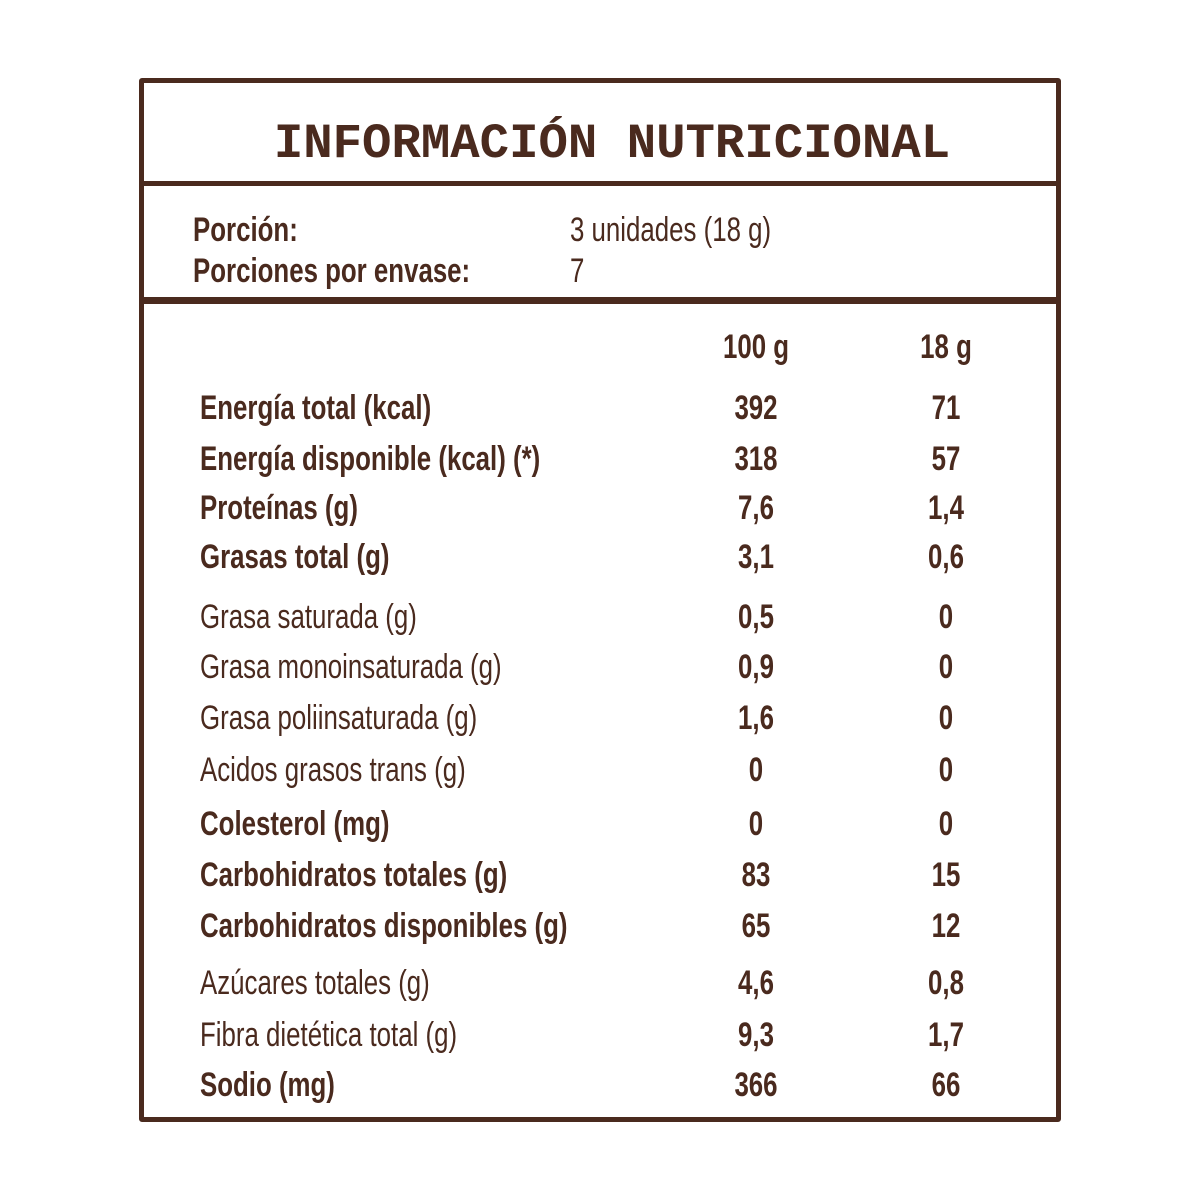 The height and width of the screenshot is (1200, 1200). I want to click on value-100g: 318, so click(756, 459).